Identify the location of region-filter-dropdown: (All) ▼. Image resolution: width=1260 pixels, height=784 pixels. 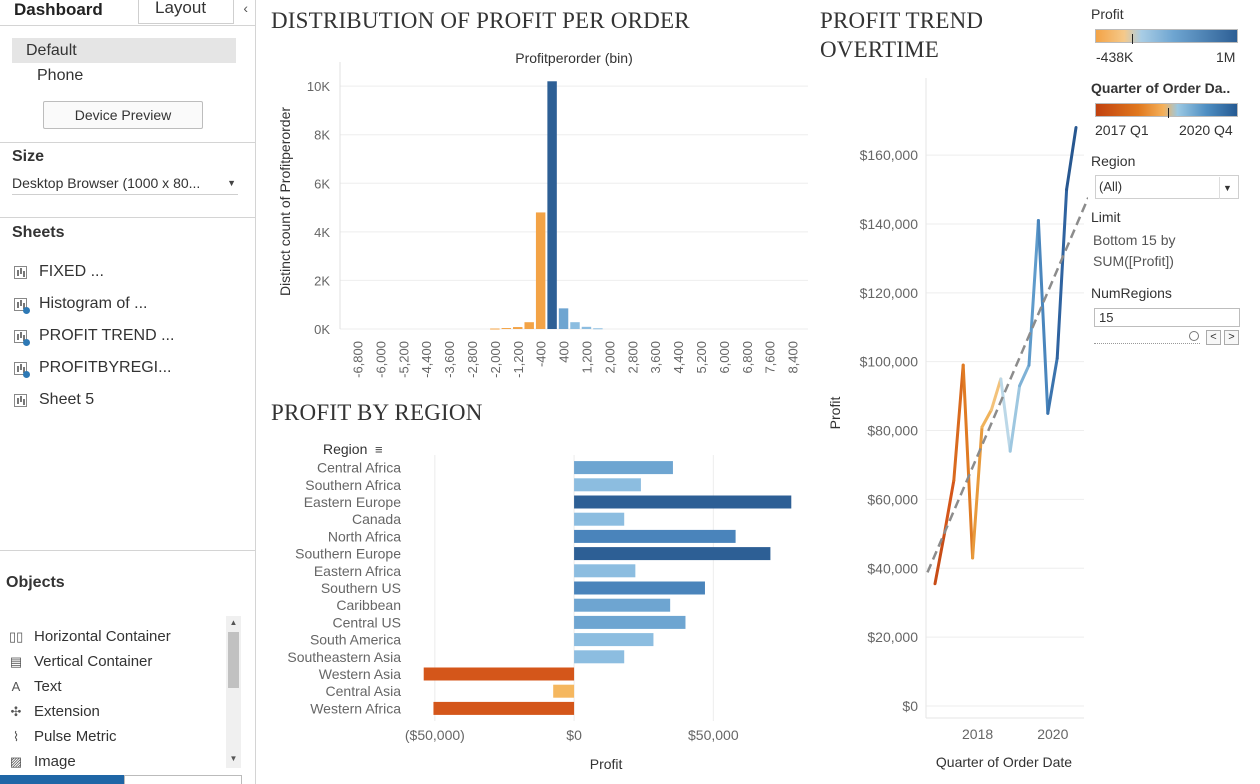
(1167, 187).